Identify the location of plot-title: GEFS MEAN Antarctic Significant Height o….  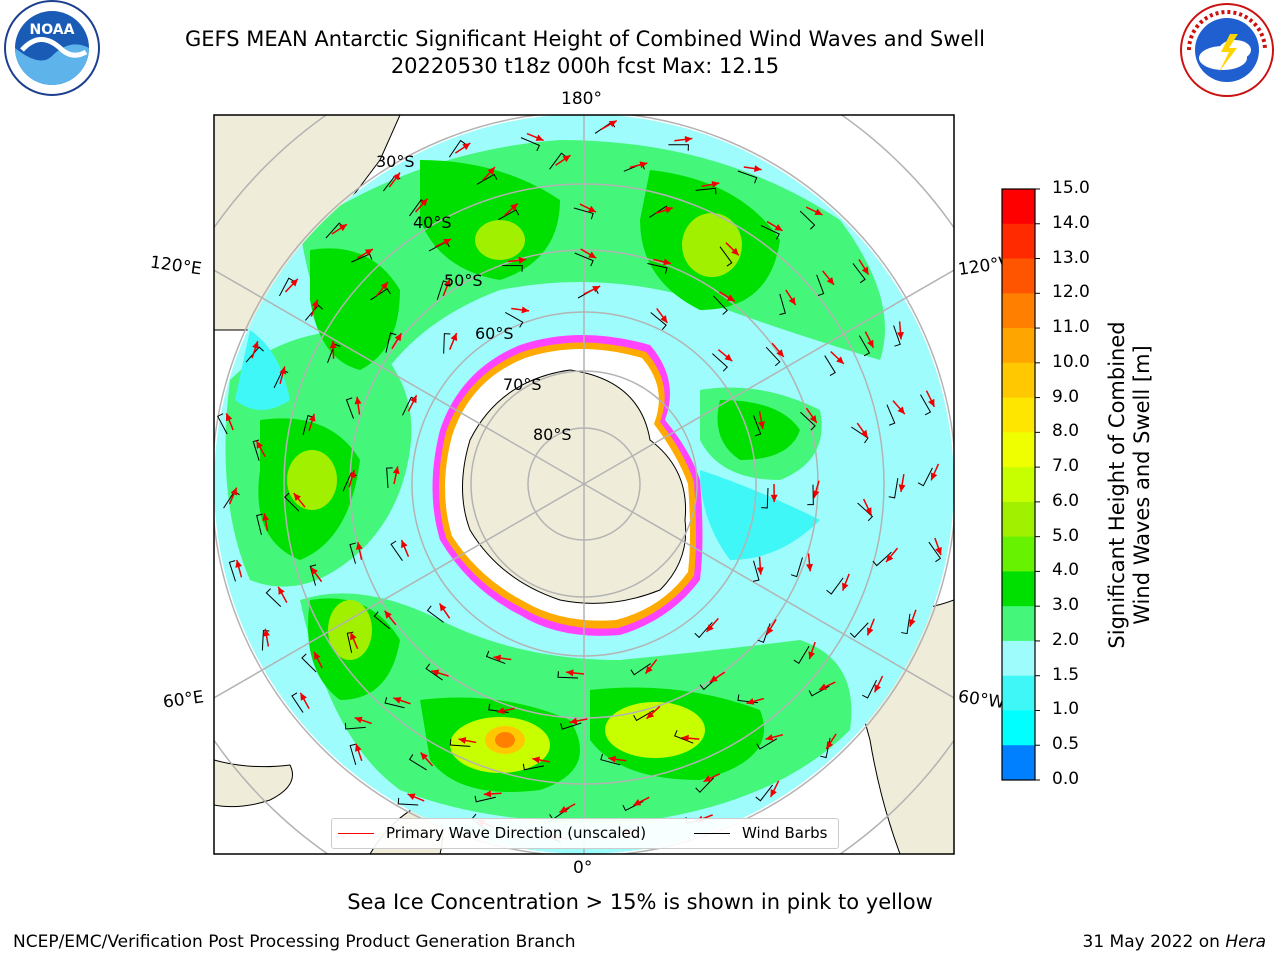
(585, 39).